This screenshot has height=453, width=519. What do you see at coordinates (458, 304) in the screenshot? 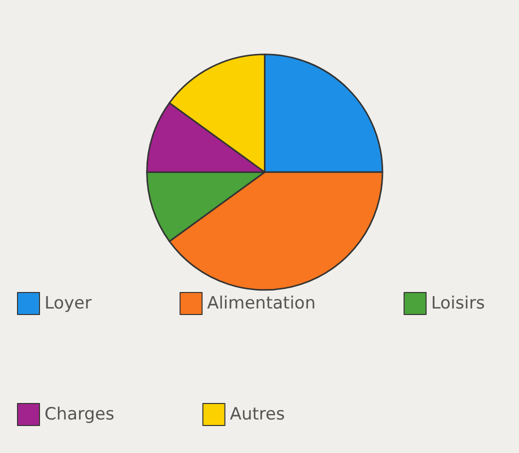
I see `legend-label: Loisirs` at bounding box center [458, 304].